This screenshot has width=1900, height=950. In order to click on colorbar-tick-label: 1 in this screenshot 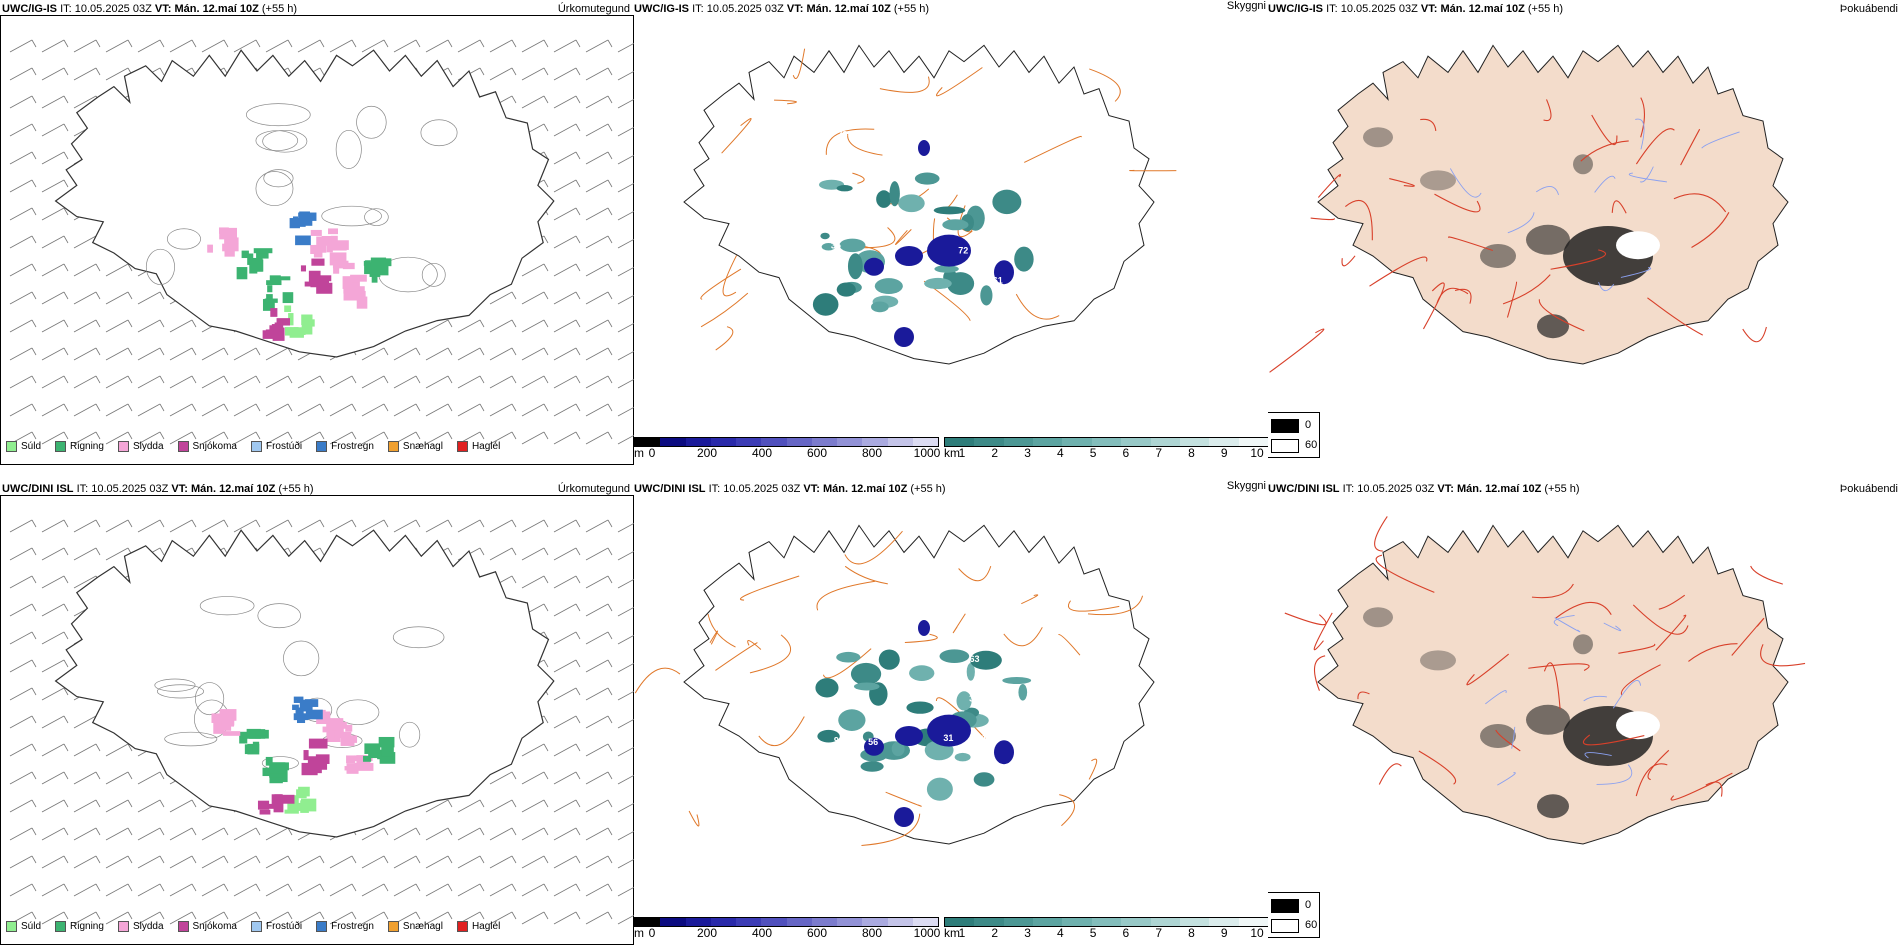, I will do `click(962, 933)`.